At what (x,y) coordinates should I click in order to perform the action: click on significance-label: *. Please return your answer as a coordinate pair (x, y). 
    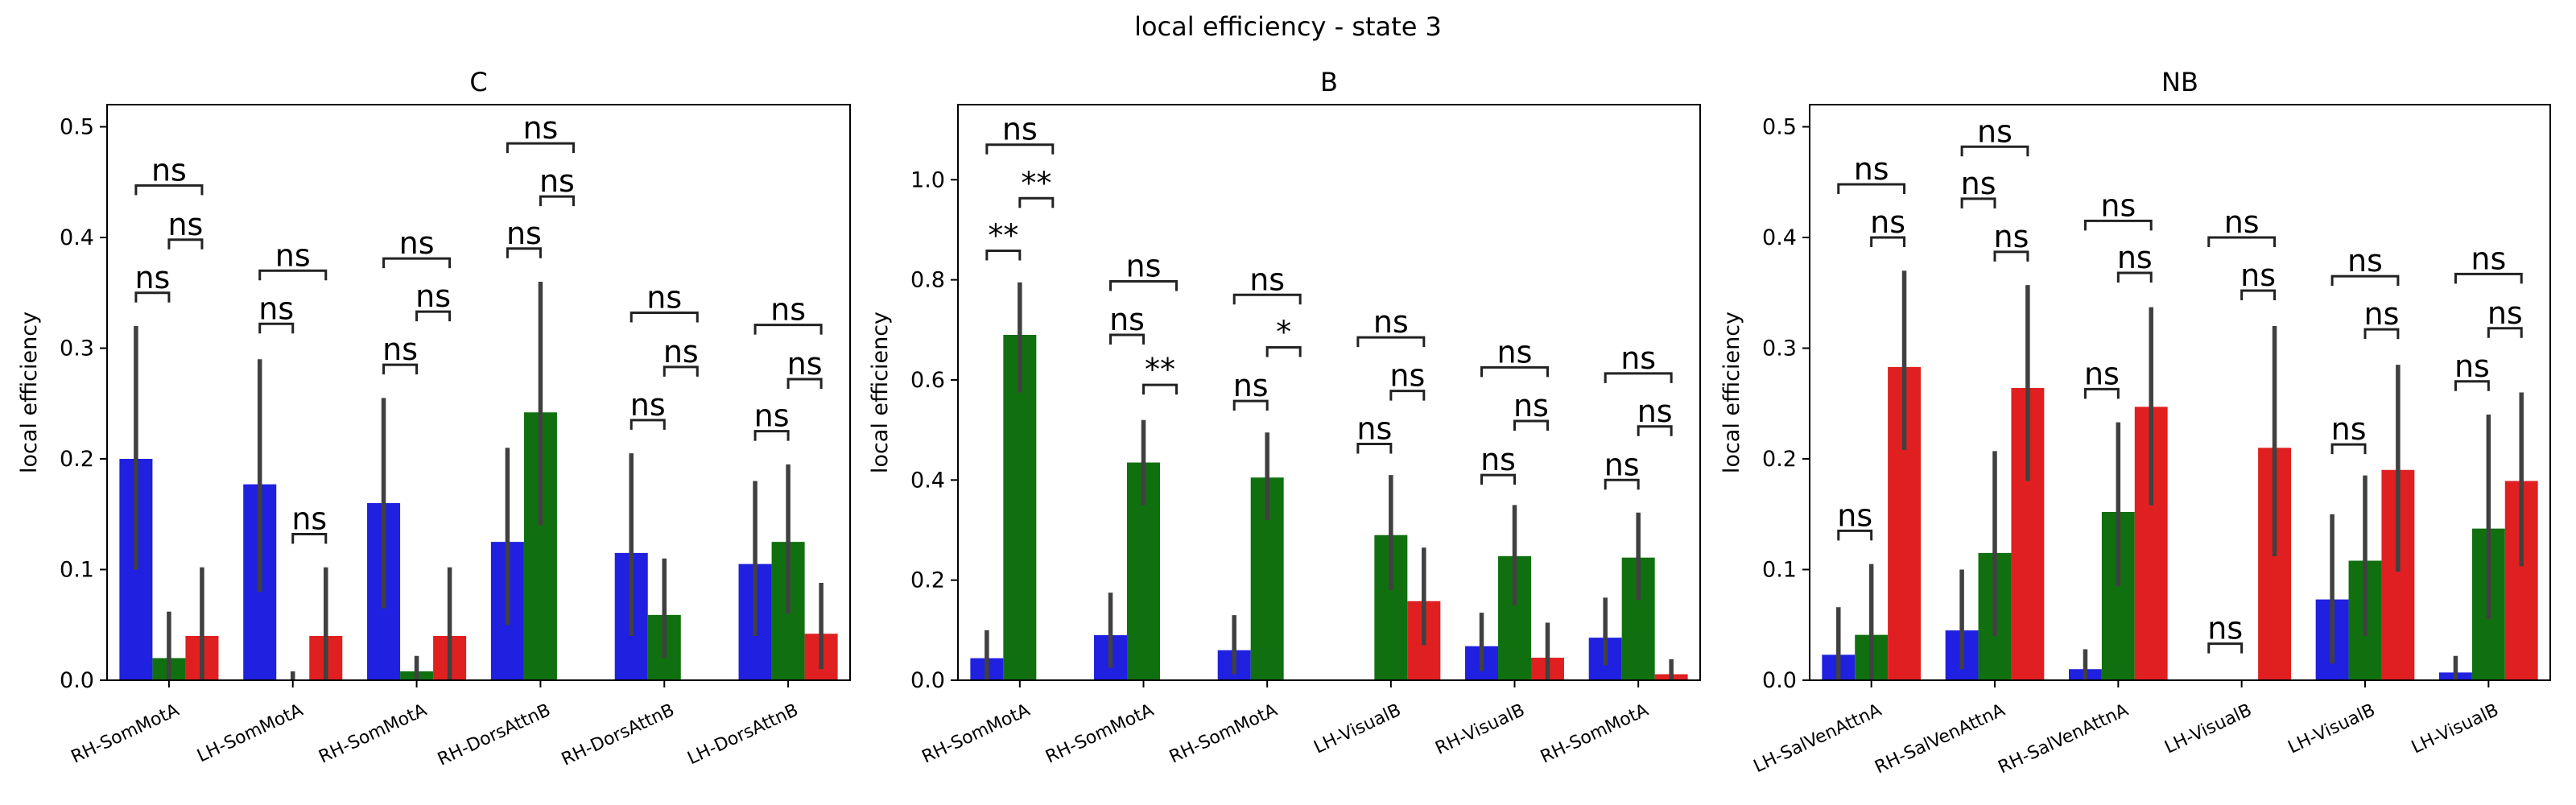
    Looking at the image, I should click on (1283, 332).